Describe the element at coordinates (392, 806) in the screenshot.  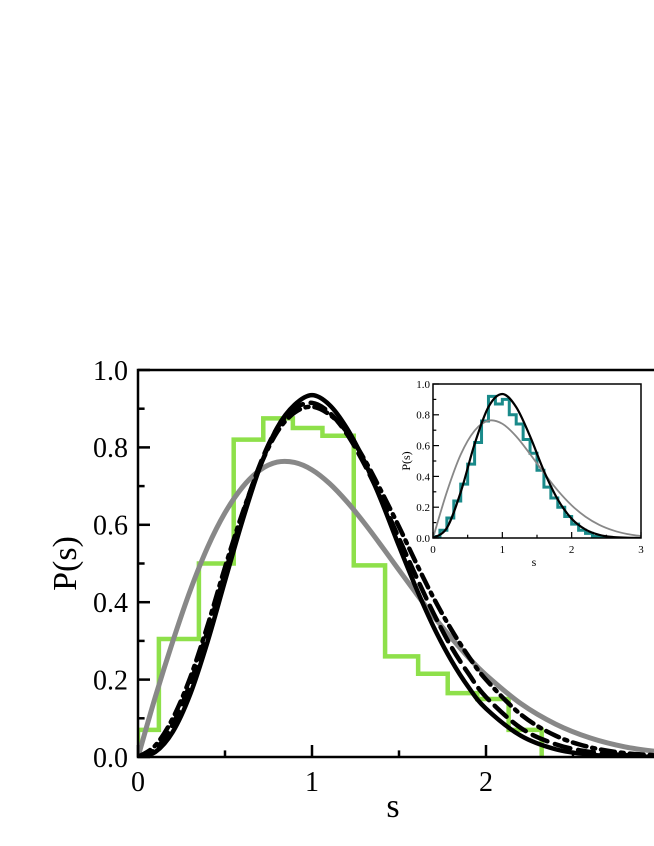
I see `main-x-axis-label: s` at that location.